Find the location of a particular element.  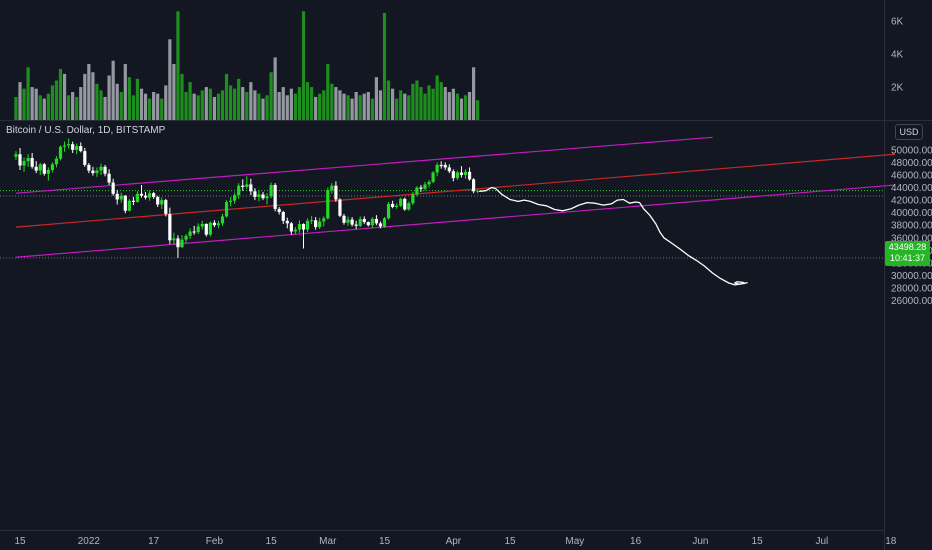

volume-tick-label: 2K is located at coordinates (897, 88).